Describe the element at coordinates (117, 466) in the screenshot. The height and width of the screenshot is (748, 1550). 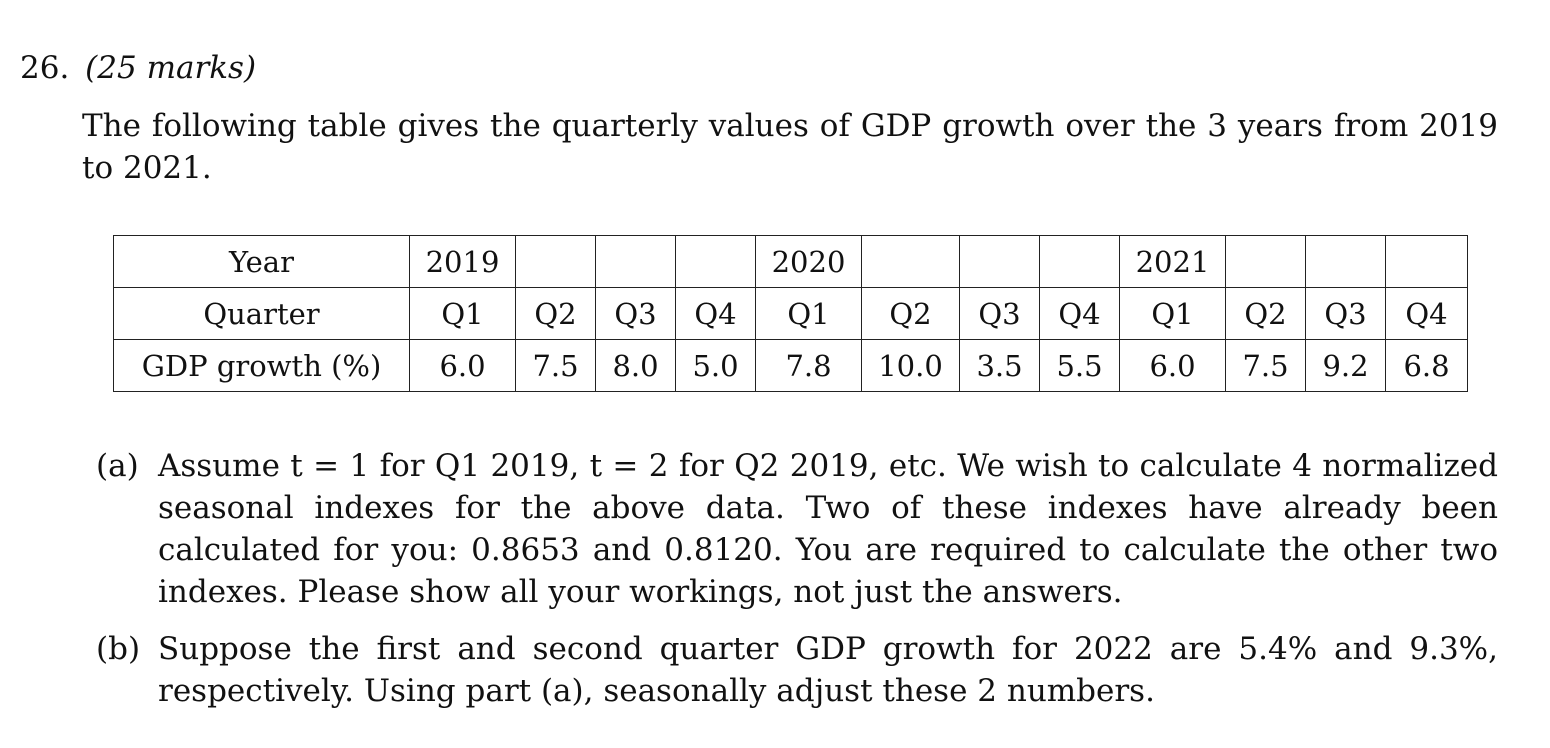
I see `part-label: (a)` at that location.